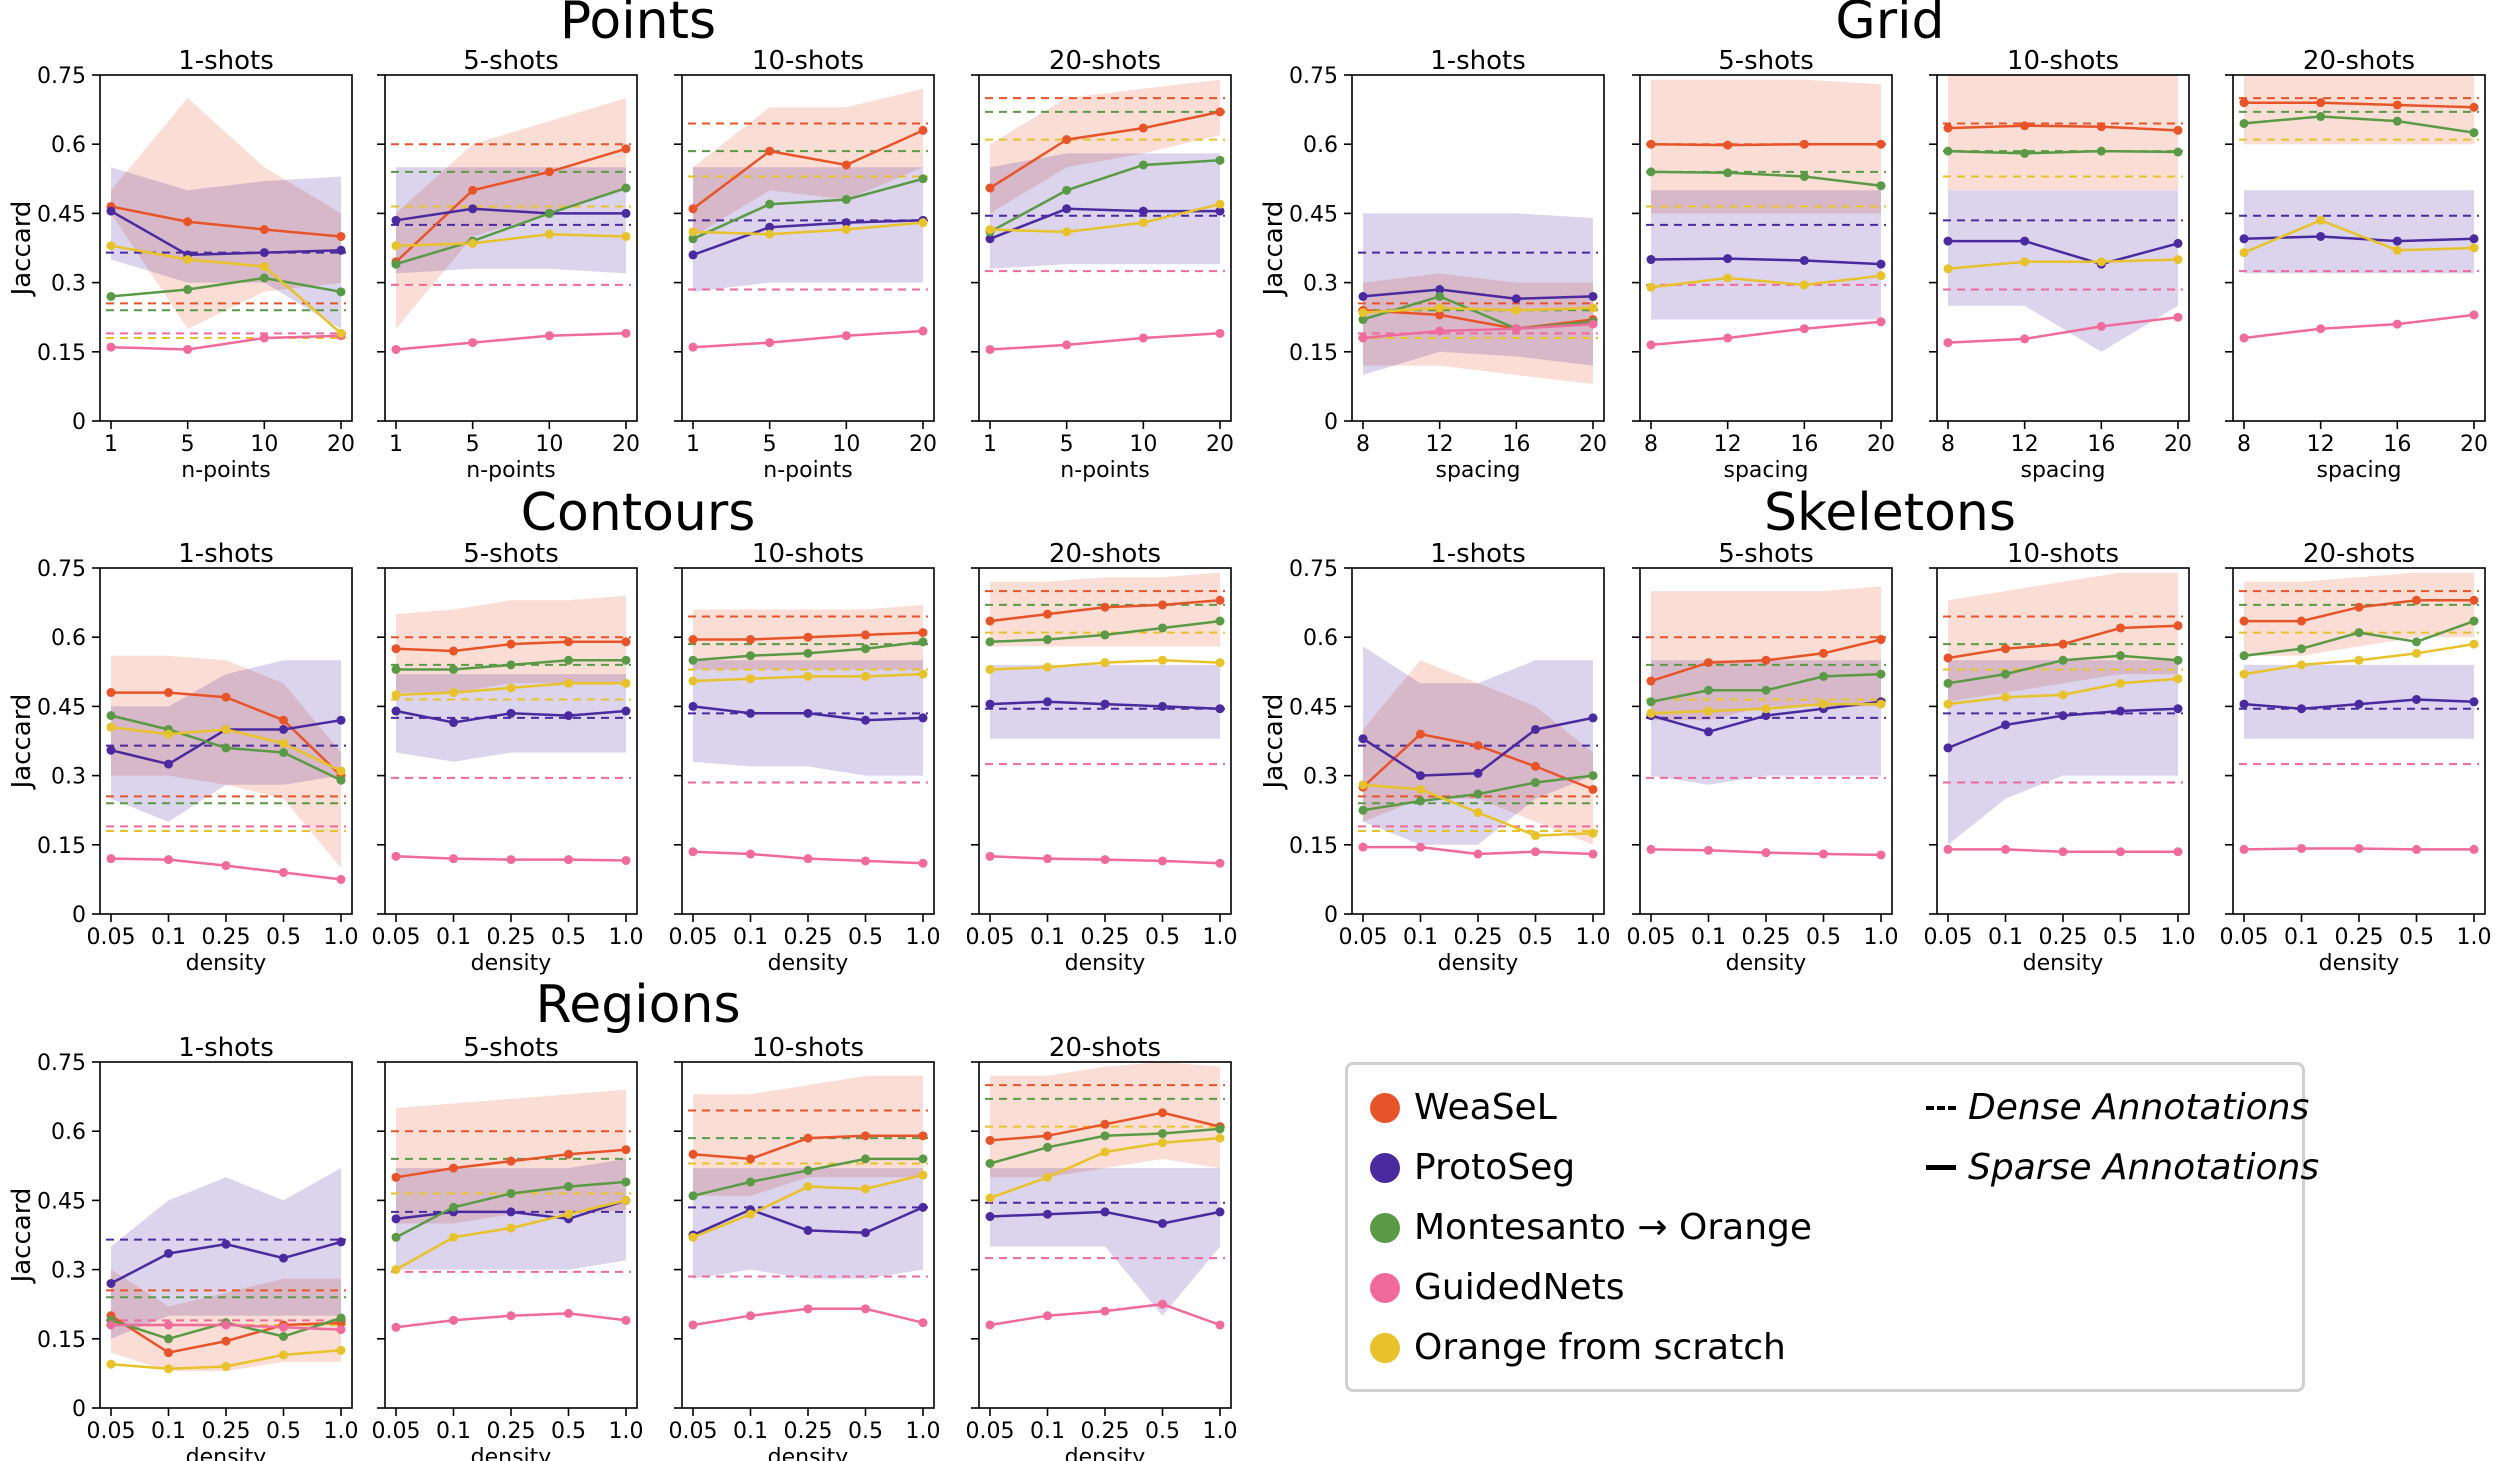 The image size is (2500, 1461). Describe the element at coordinates (1651, 444) in the screenshot. I see `x-tick-label: 8` at that location.